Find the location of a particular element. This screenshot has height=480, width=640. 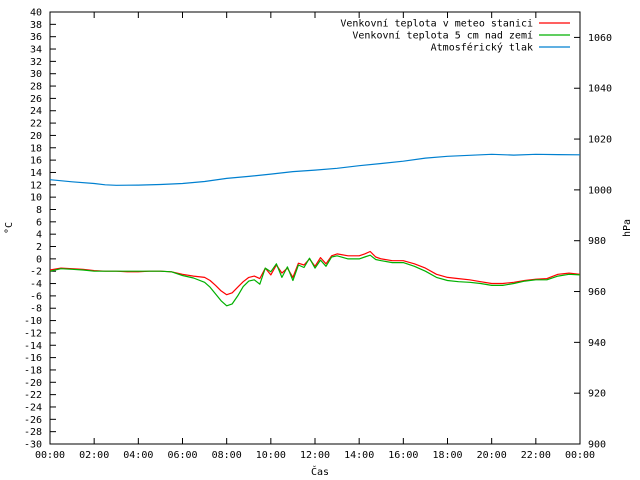

x-tick-label: 06:00 is located at coordinates (182, 455).